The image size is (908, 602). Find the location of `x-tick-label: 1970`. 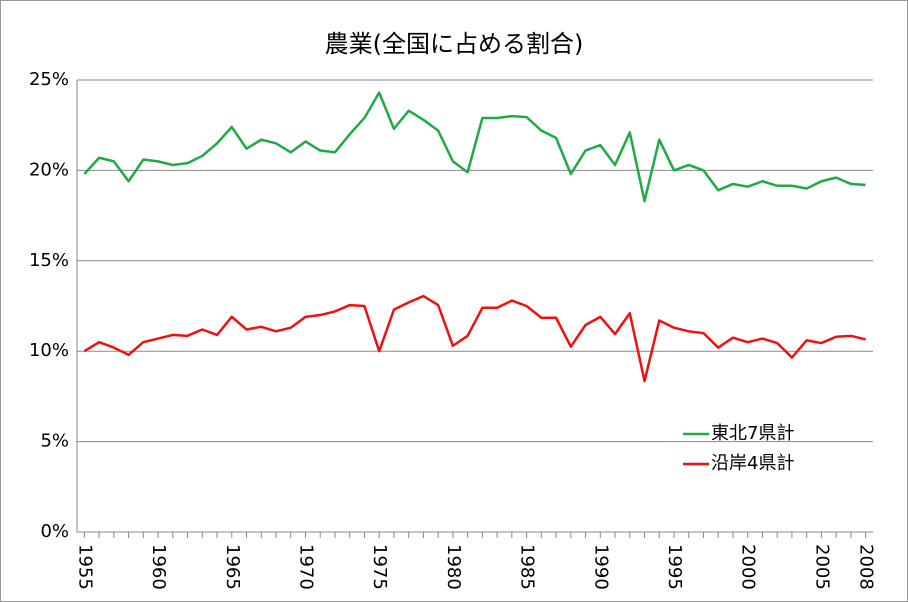

x-tick-label: 1970 is located at coordinates (305, 567).